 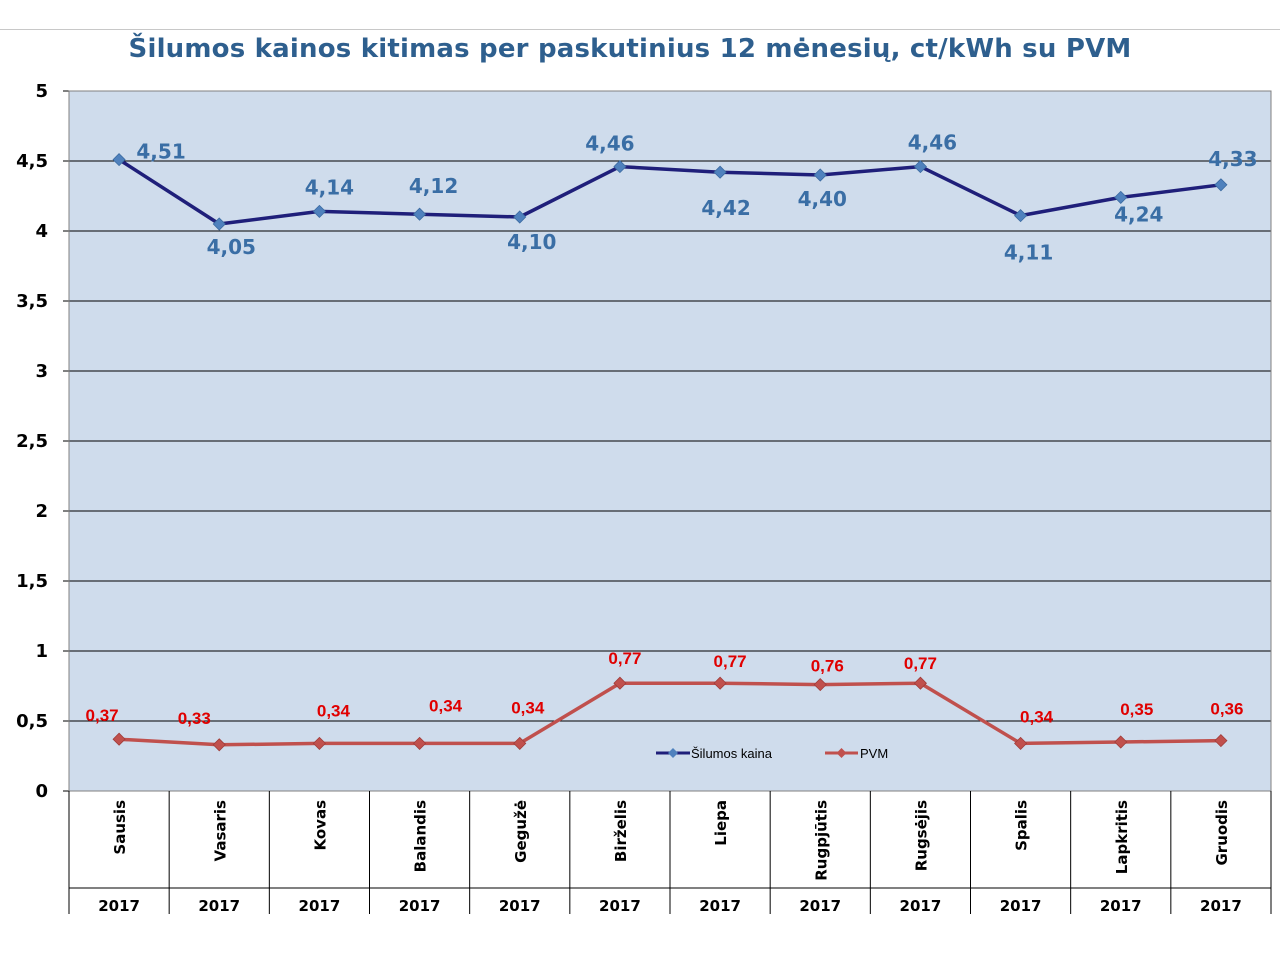 I want to click on data-label: 4,24, so click(x=1138, y=214).